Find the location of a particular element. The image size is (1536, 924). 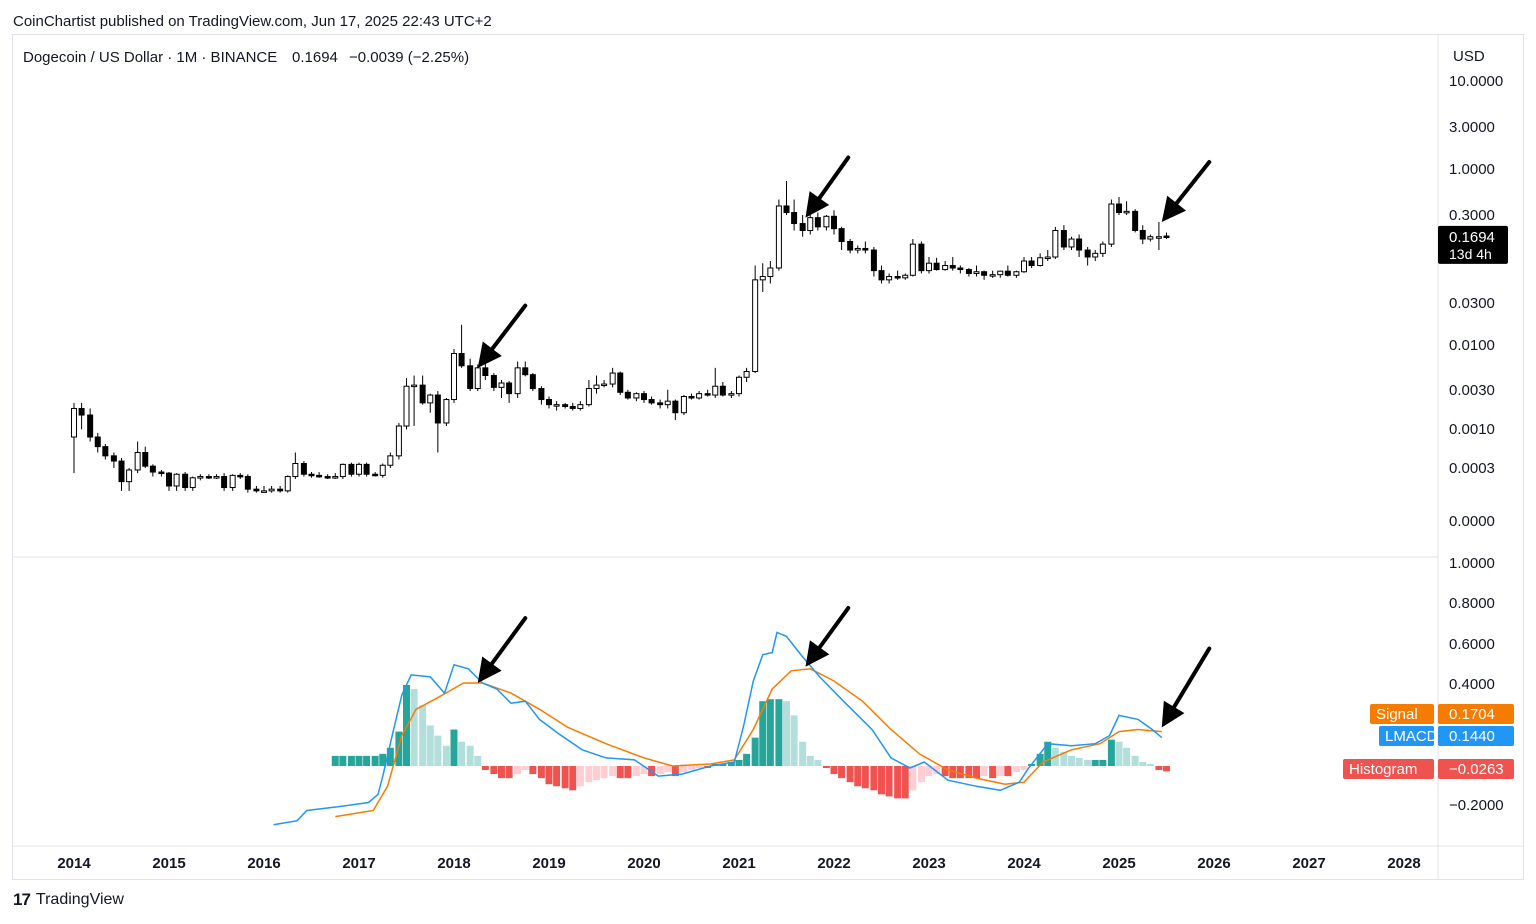

time-axis-tick: 2018 is located at coordinates (453, 863).